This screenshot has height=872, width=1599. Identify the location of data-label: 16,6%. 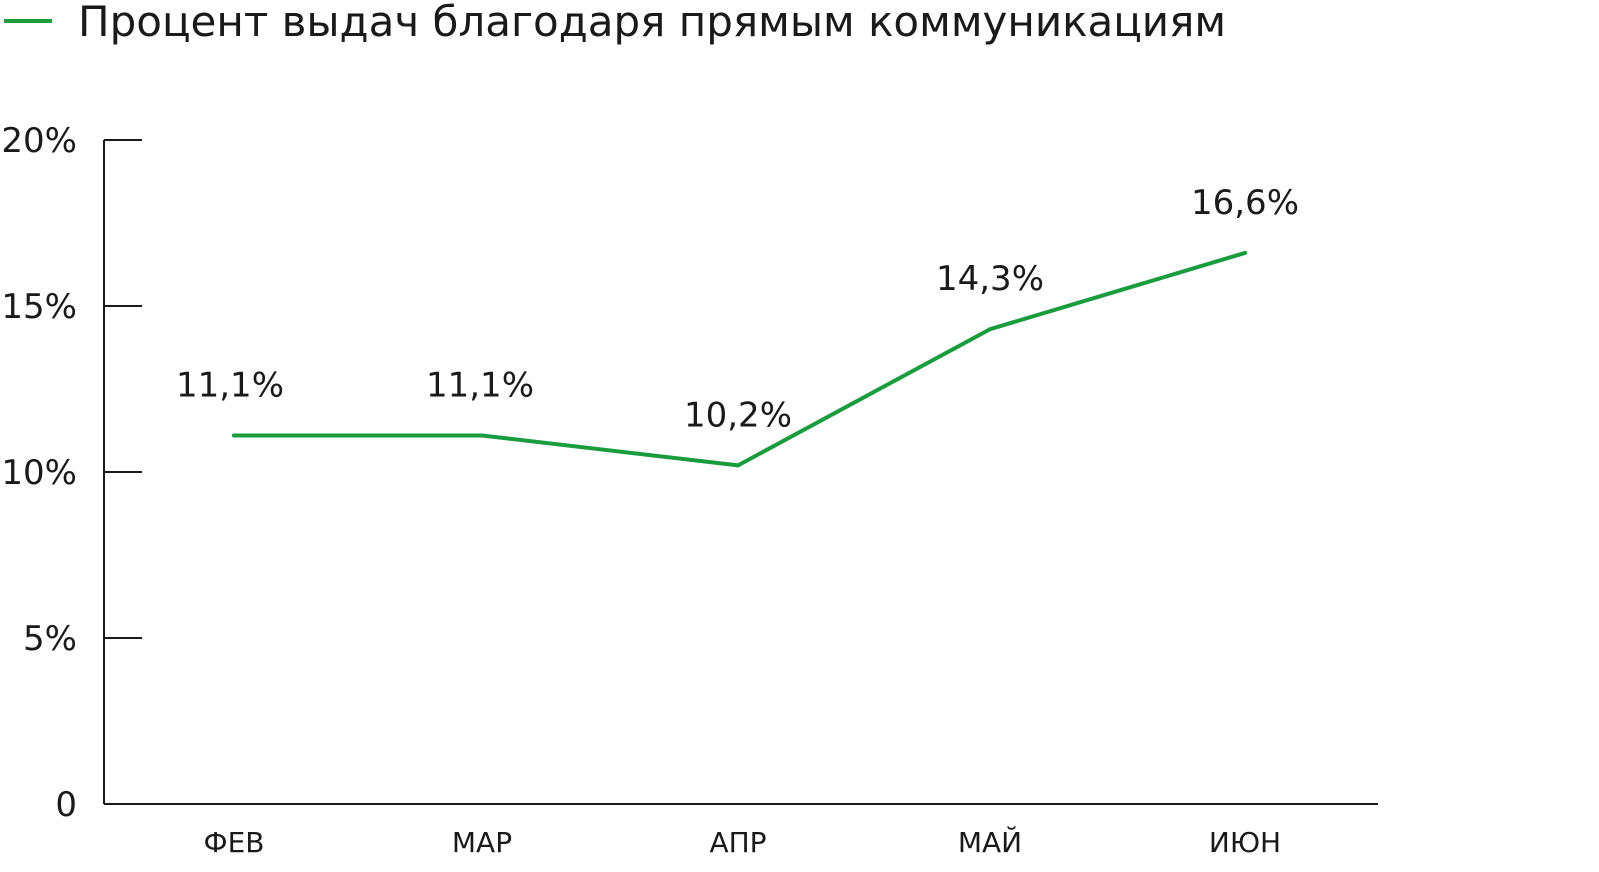
(1245, 203).